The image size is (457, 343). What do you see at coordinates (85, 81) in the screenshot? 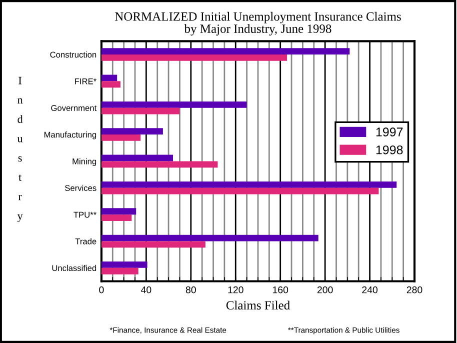
I see `y-tick-label: FIRE*` at bounding box center [85, 81].